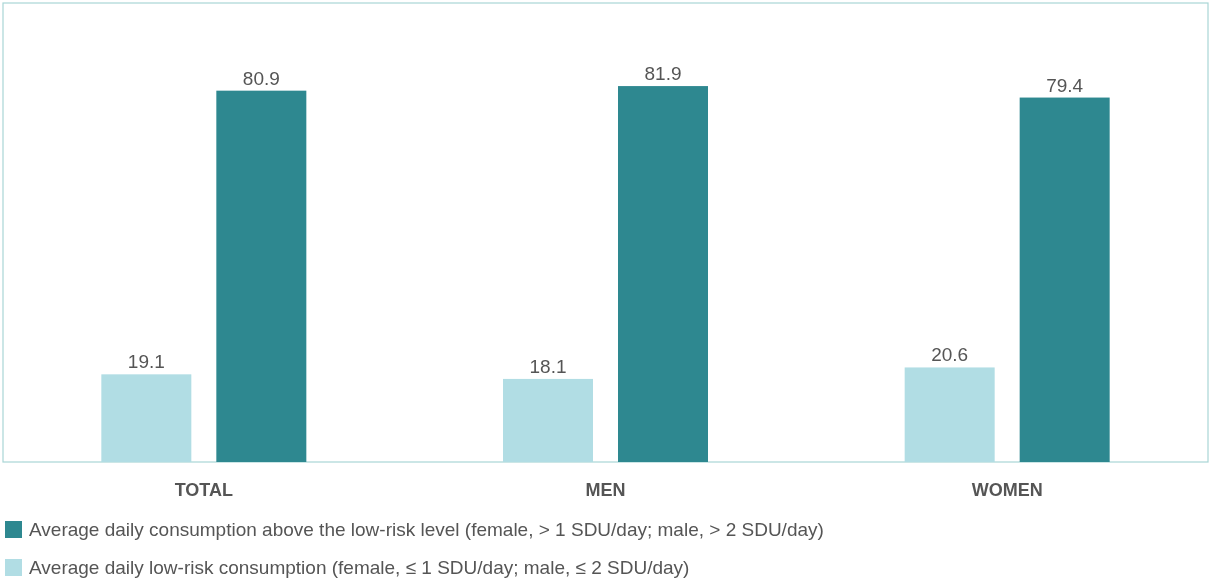 The height and width of the screenshot is (587, 1211). I want to click on data-label: 19.1, so click(146, 362).